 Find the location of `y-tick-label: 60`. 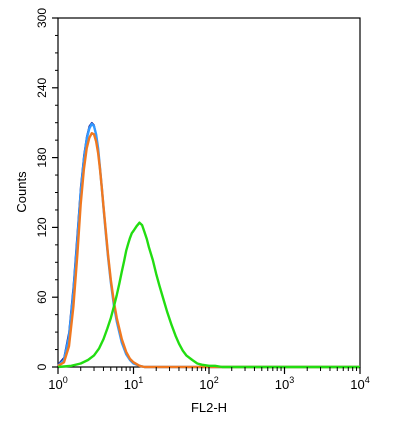

y-tick-label: 60 is located at coordinates (42, 297).